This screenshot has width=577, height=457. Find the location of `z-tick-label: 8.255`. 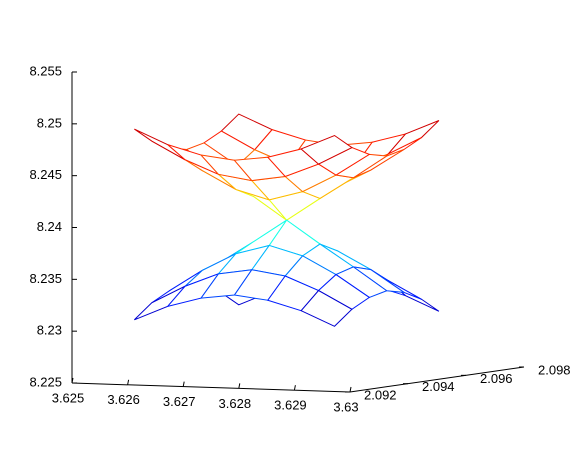

z-tick-label: 8.255 is located at coordinates (45, 70).